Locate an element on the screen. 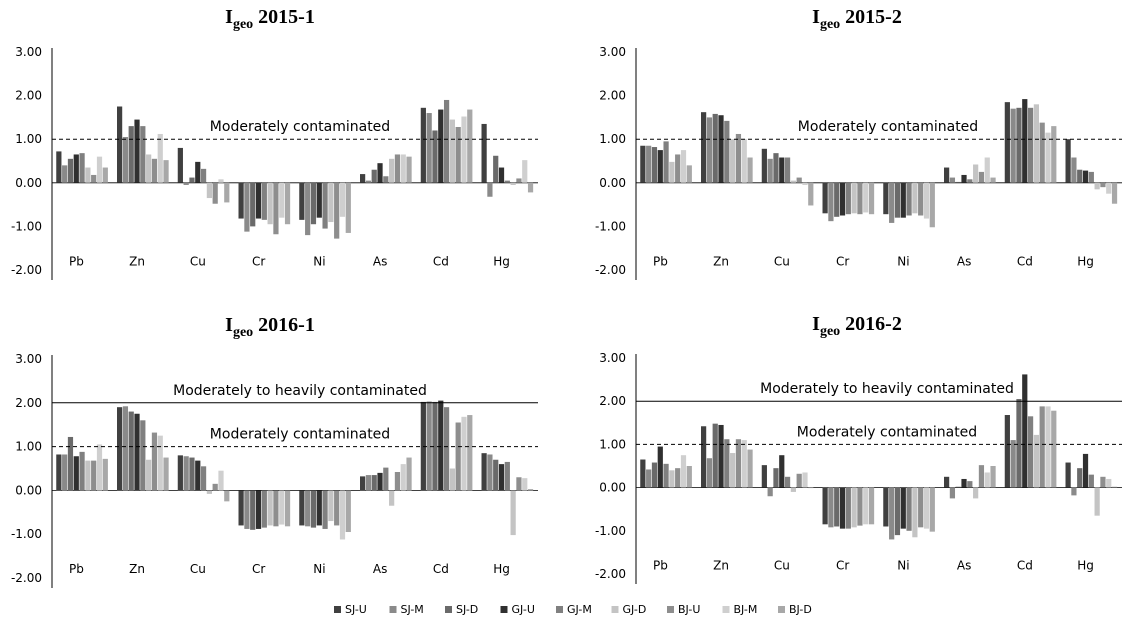  legend-label: SJ-M is located at coordinates (412, 609).